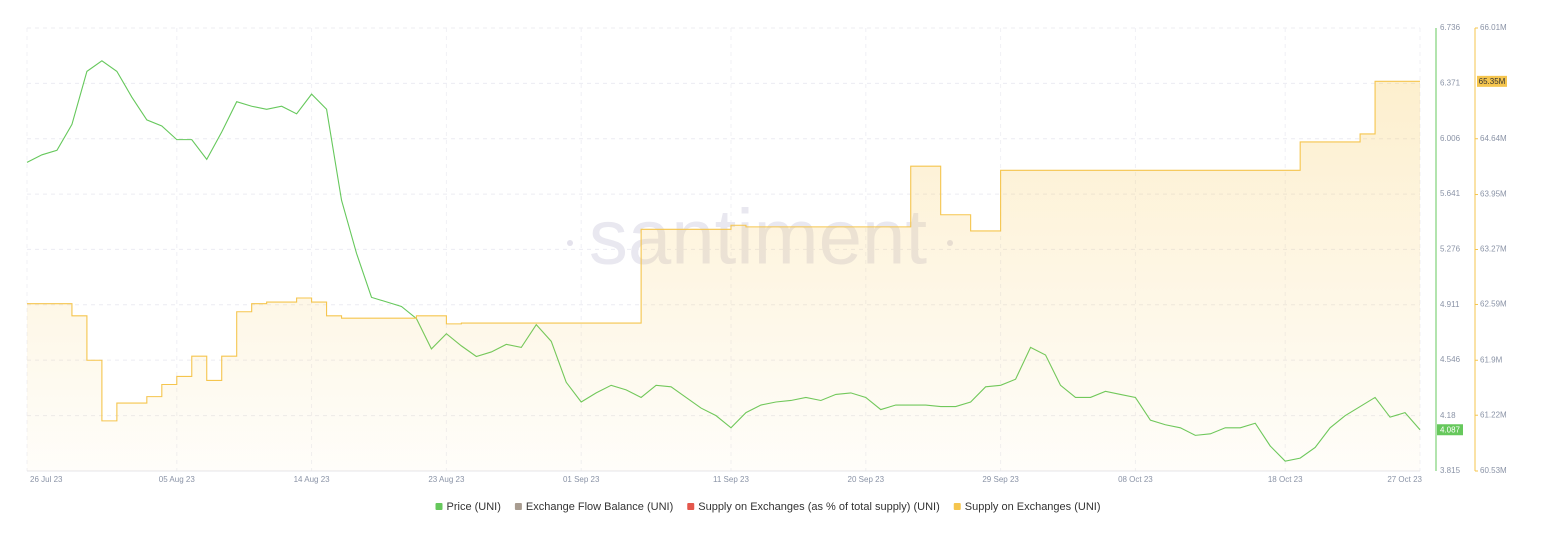 The height and width of the screenshot is (538, 1560). Describe the element at coordinates (1404, 479) in the screenshot. I see `x-tick-label: 27 Oct 23` at that location.